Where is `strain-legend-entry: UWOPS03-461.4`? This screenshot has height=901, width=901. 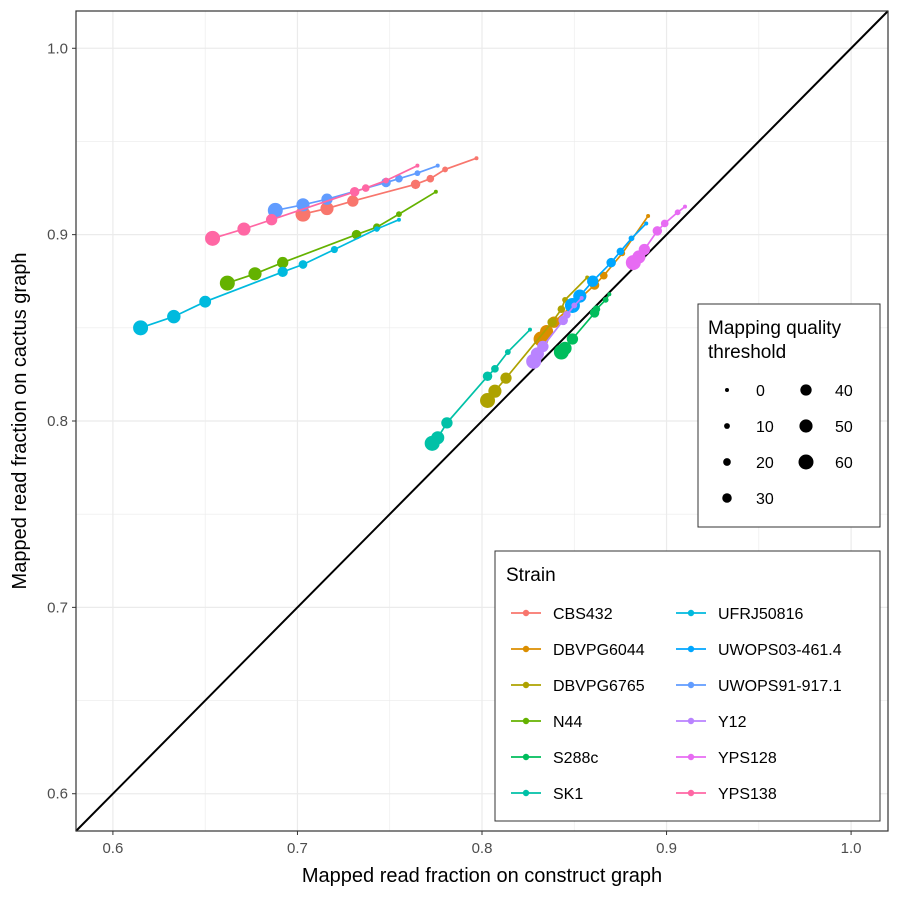 strain-legend-entry: UWOPS03-461.4 is located at coordinates (759, 650).